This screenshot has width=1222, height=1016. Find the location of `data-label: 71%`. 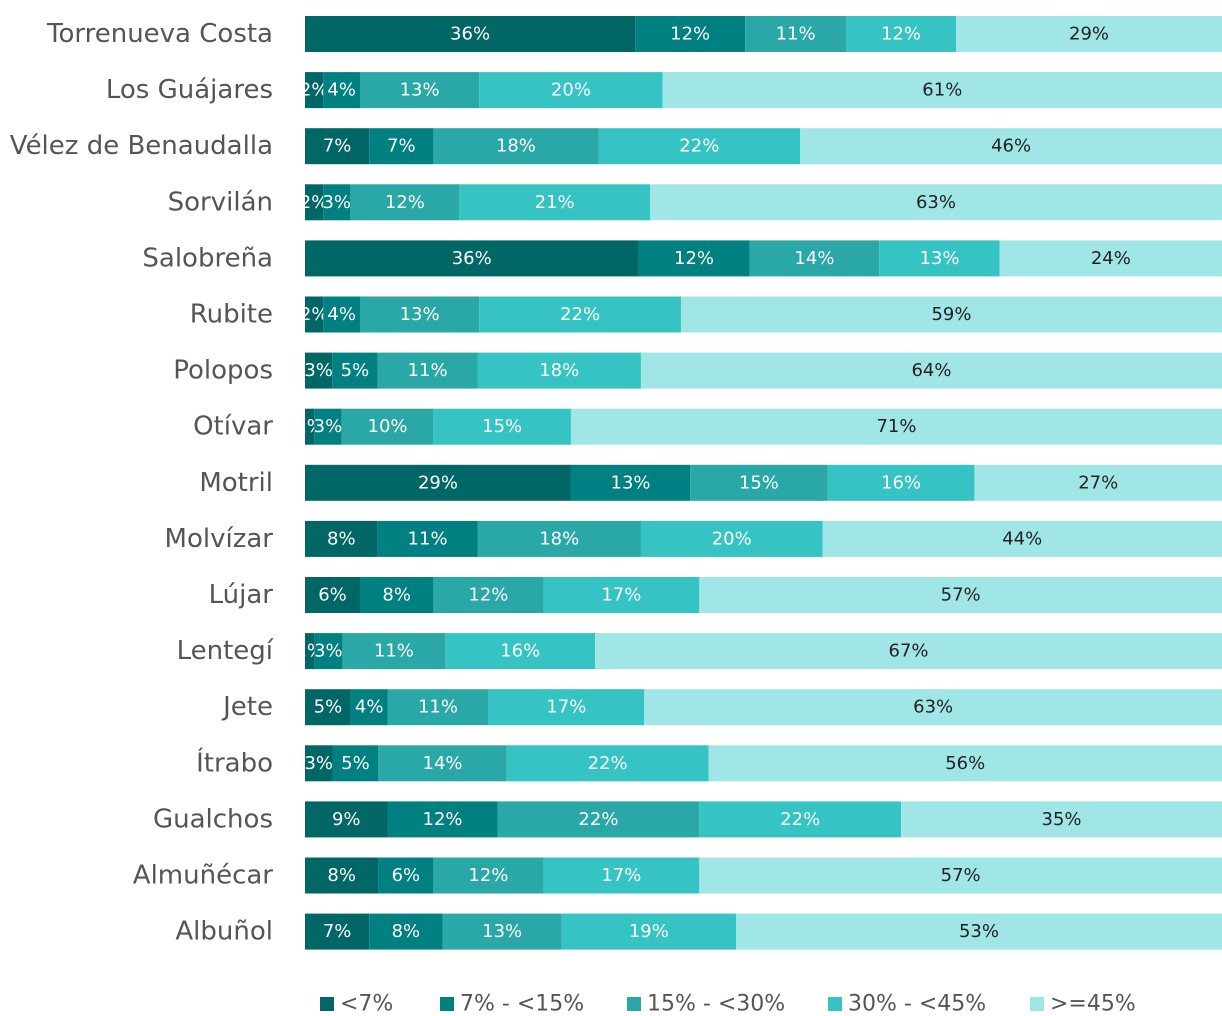

data-label: 71% is located at coordinates (896, 426).